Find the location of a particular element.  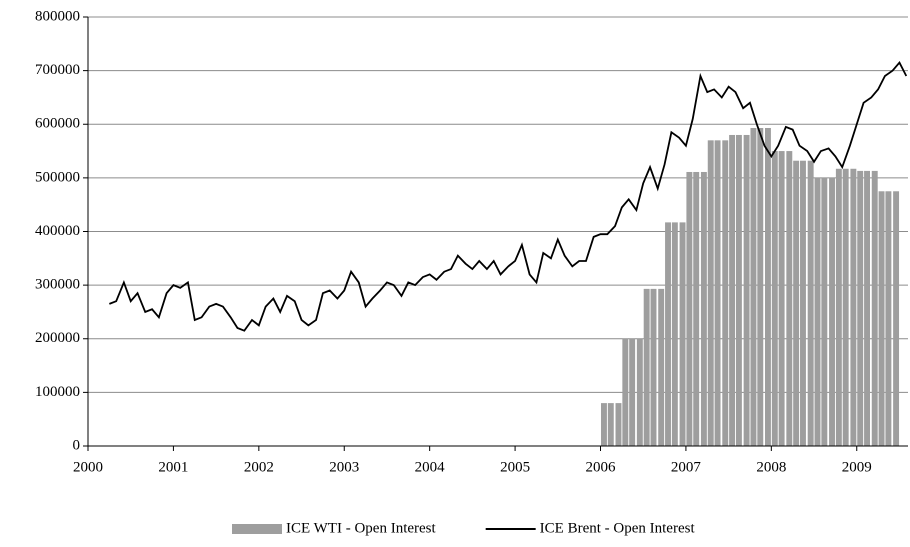

x-tick-label: 2001 is located at coordinates (173, 467).